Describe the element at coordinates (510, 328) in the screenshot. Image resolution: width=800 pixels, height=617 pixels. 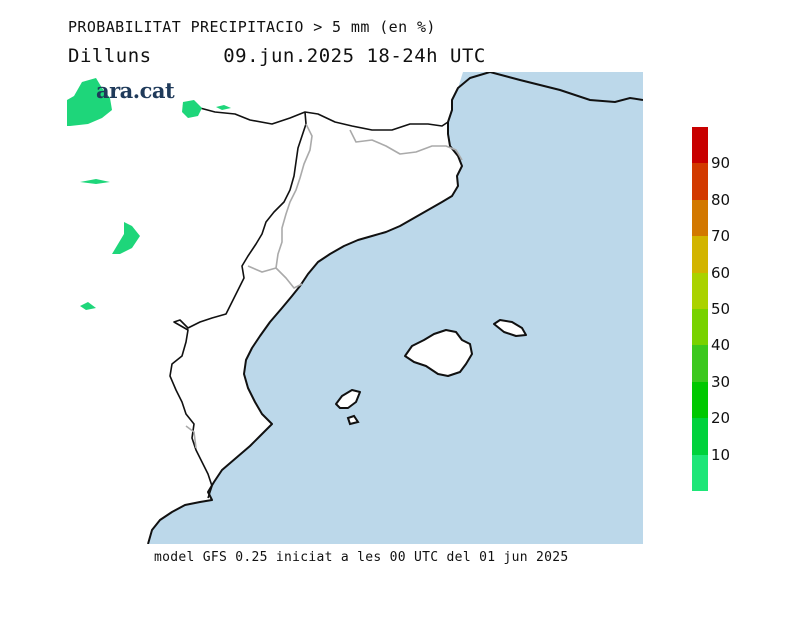
I see `menorca-island` at that location.